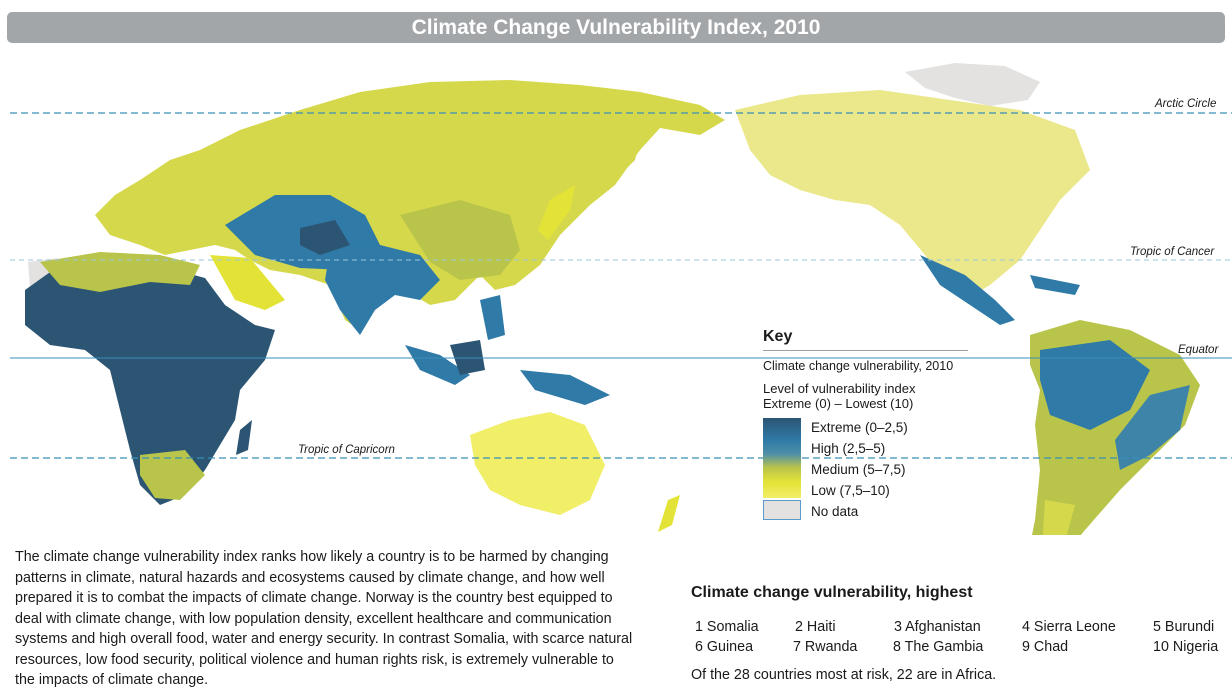 This screenshot has height=691, width=1232. Describe the element at coordinates (120, 272) in the screenshot. I see `north-africa-medium-region` at that location.